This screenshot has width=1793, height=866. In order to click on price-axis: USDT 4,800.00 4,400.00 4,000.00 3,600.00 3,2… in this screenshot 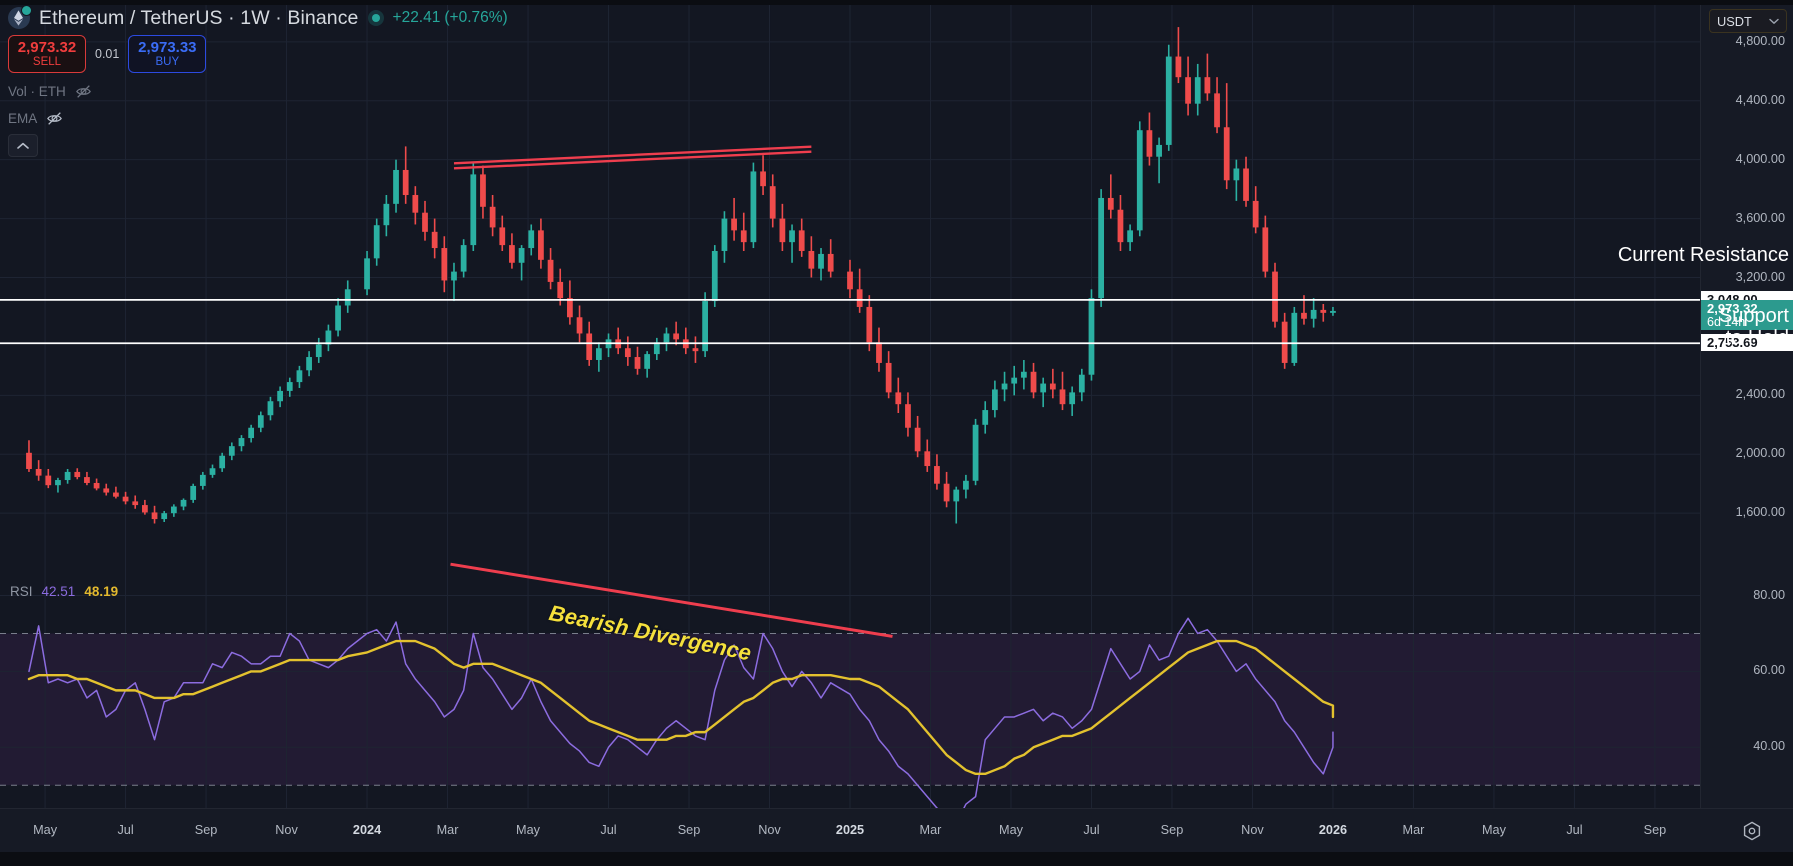, I will do `click(1746, 406)`.